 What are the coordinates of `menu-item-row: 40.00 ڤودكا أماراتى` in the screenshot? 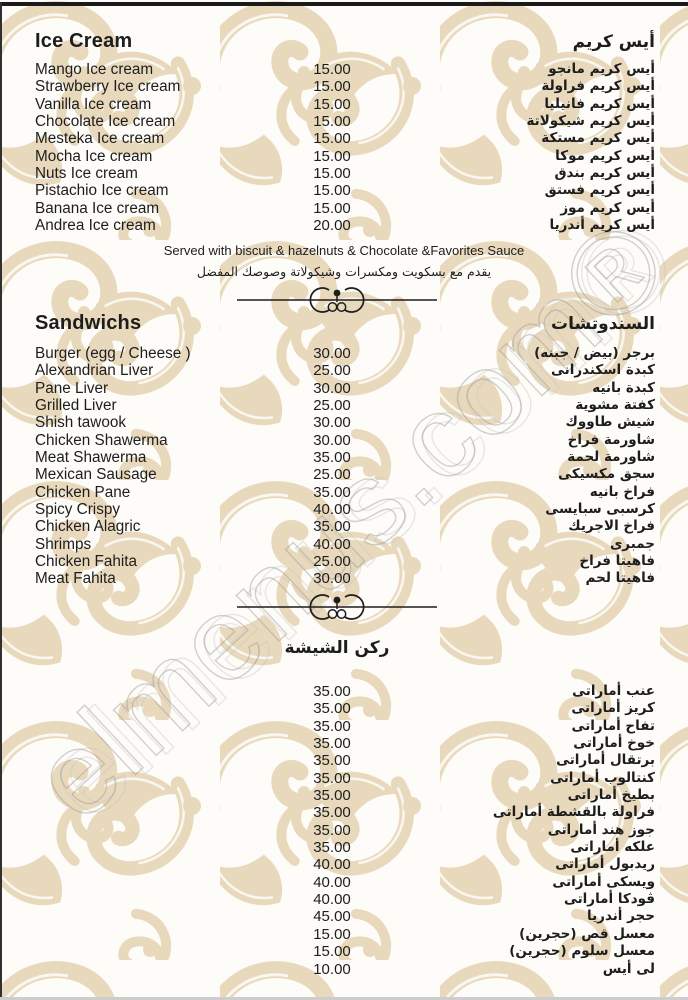 It's located at (344, 899).